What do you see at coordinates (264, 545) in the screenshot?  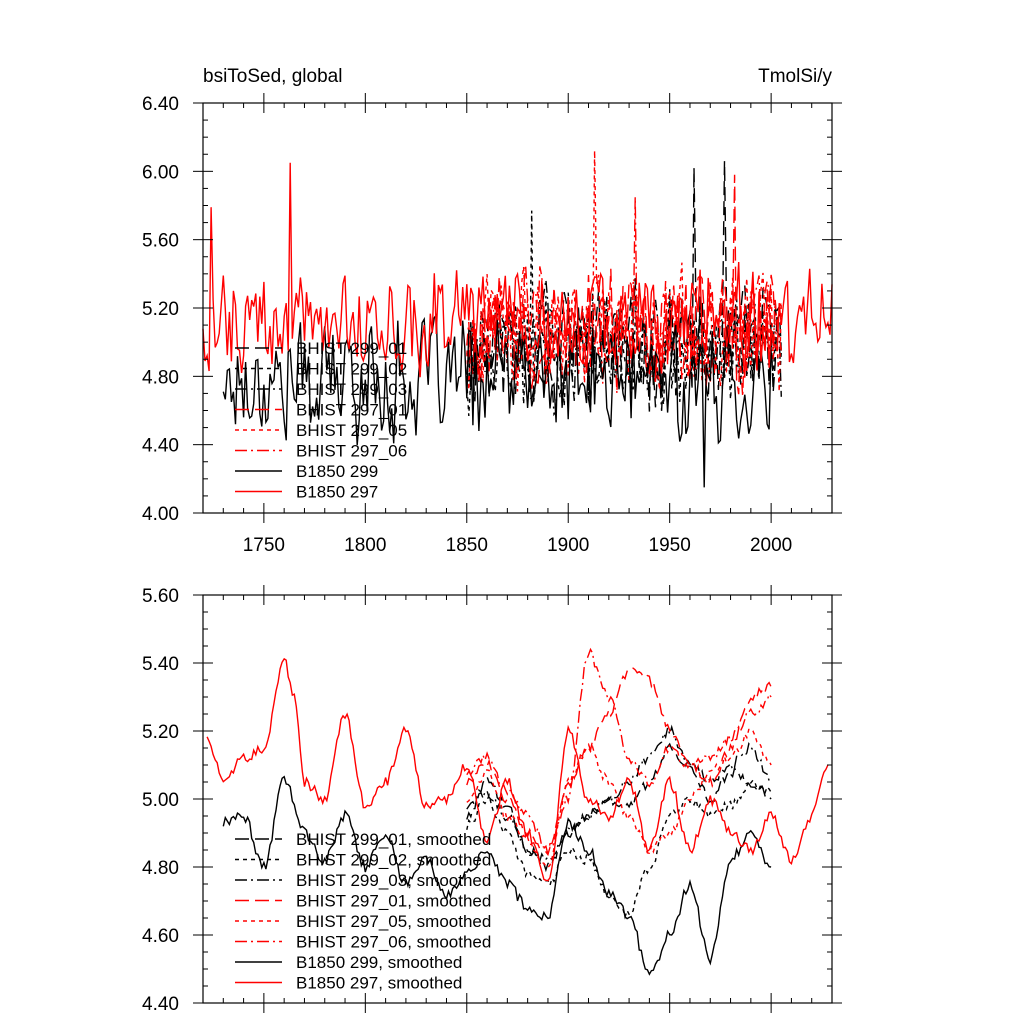 I see `x-tick-label: 1750` at bounding box center [264, 545].